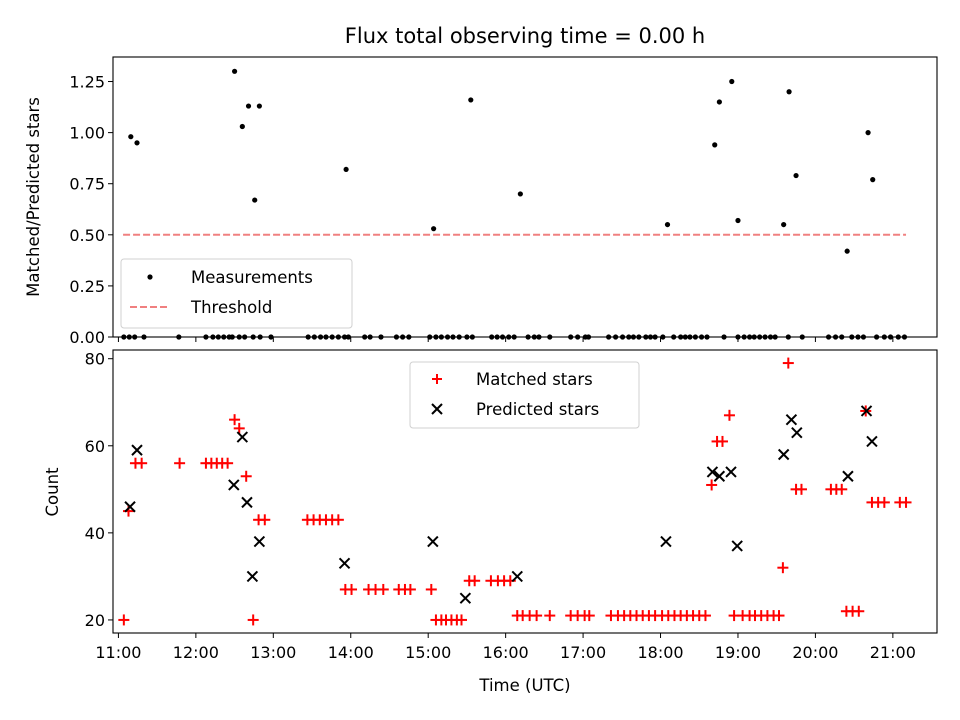 The image size is (960, 720). What do you see at coordinates (506, 652) in the screenshot?
I see `x-tick-label: 16:00` at bounding box center [506, 652].